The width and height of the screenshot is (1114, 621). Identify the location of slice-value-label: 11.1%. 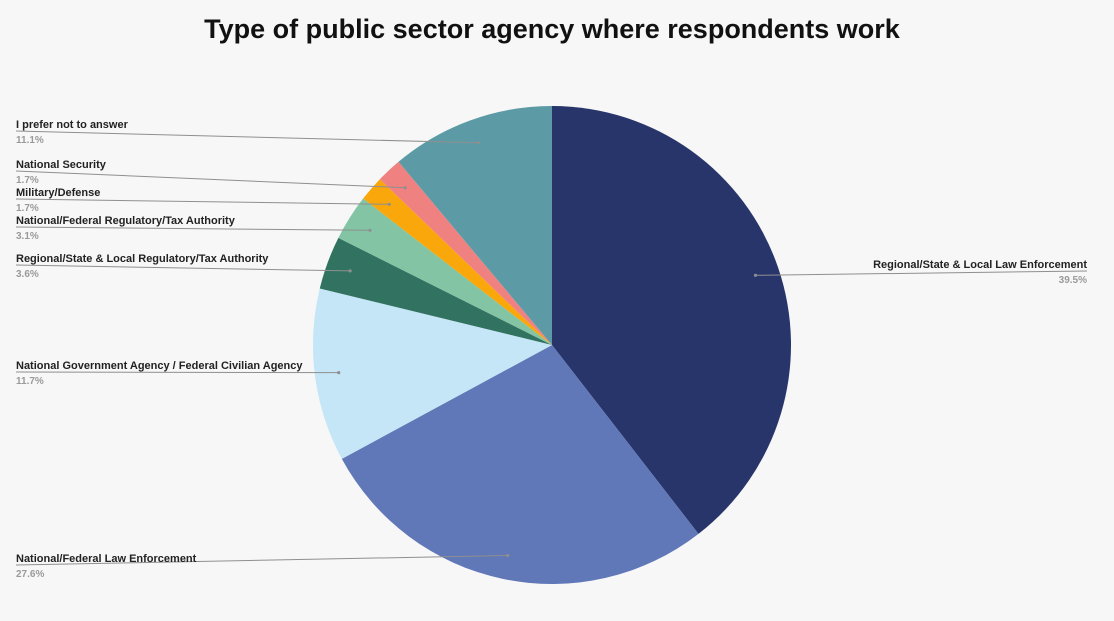
(30, 140).